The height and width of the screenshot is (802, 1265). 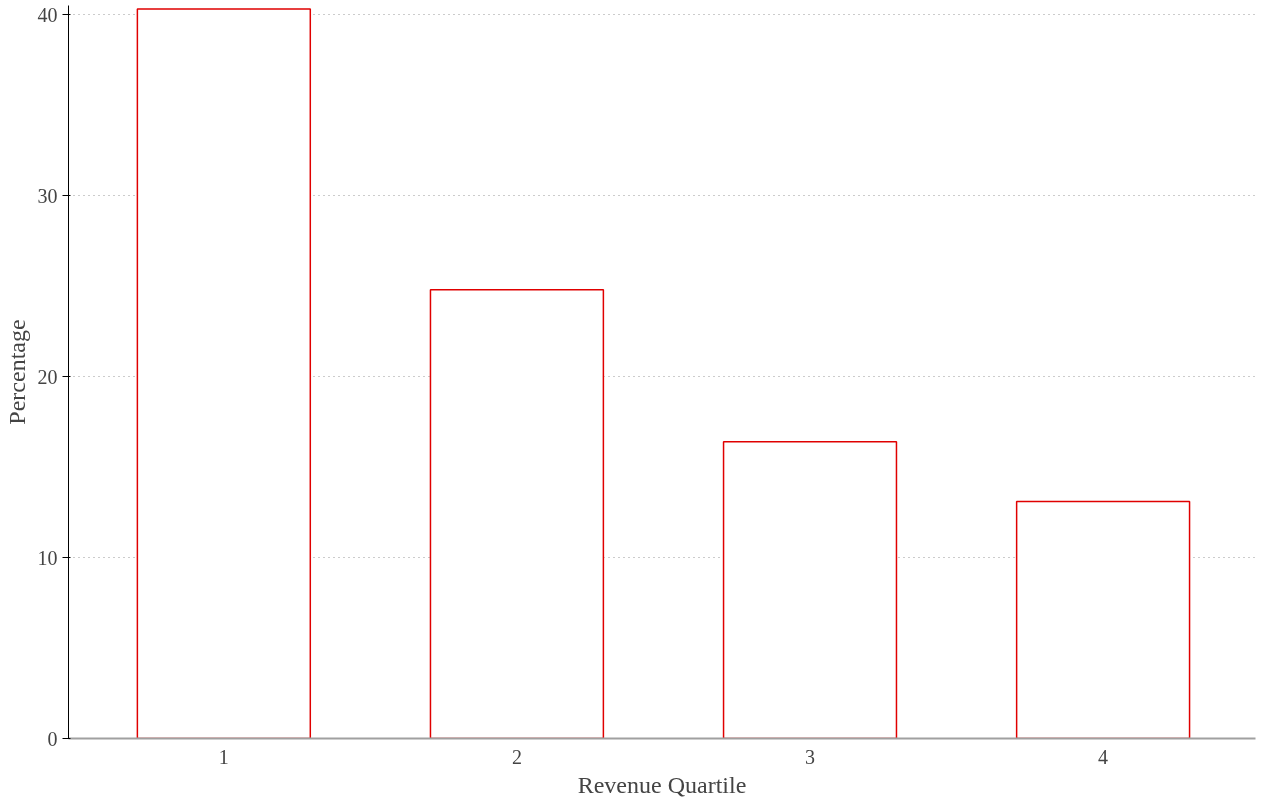 I want to click on x-tick-label: 2, so click(x=516, y=756).